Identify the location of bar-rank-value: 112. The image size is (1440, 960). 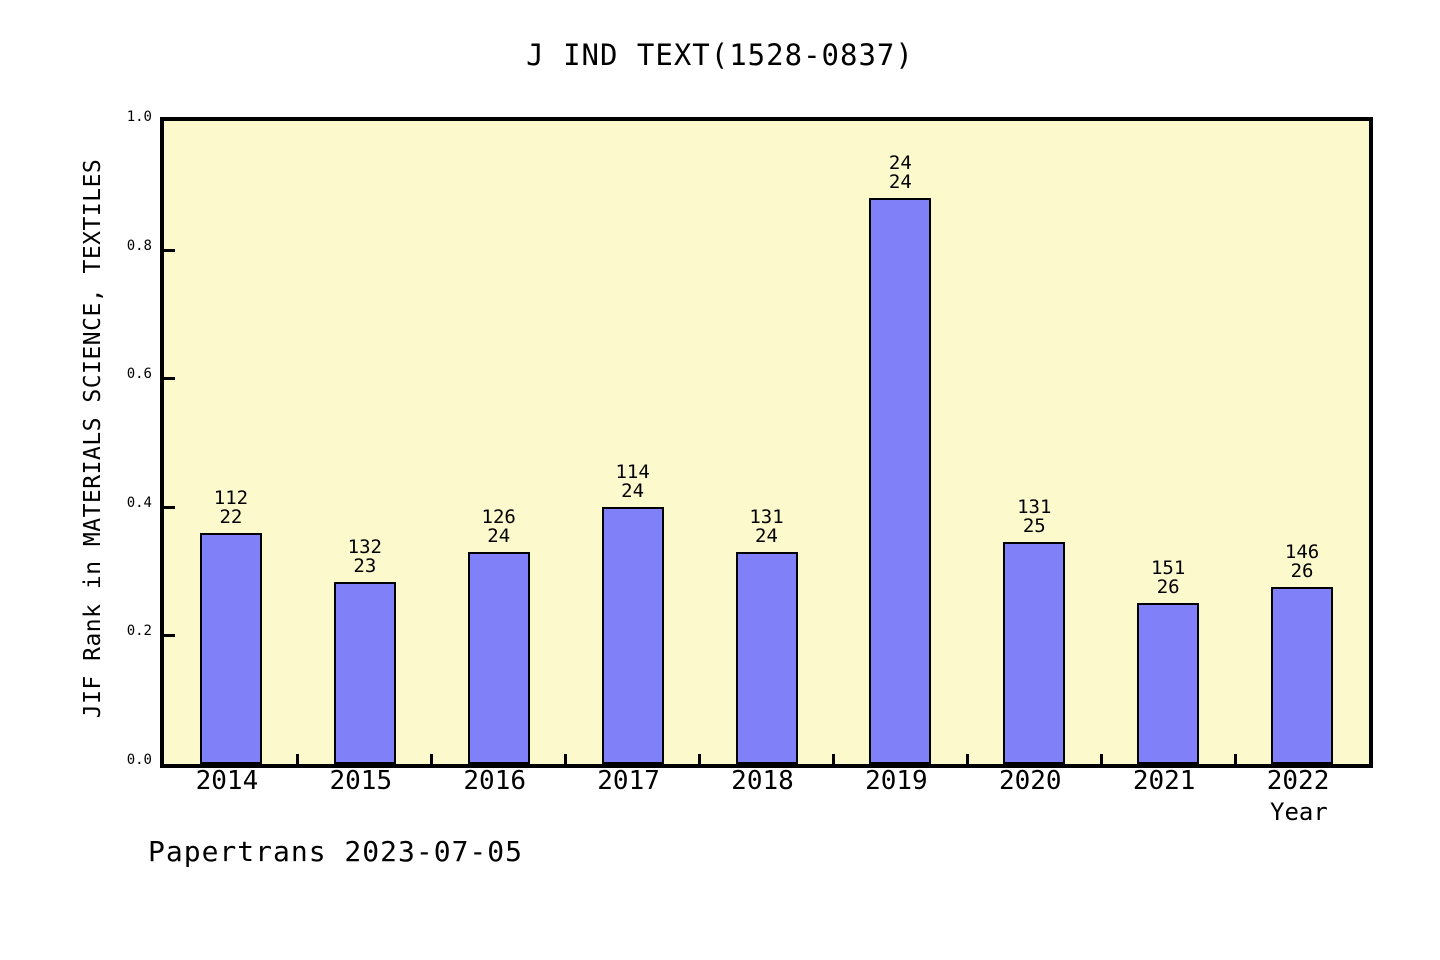
(231, 497).